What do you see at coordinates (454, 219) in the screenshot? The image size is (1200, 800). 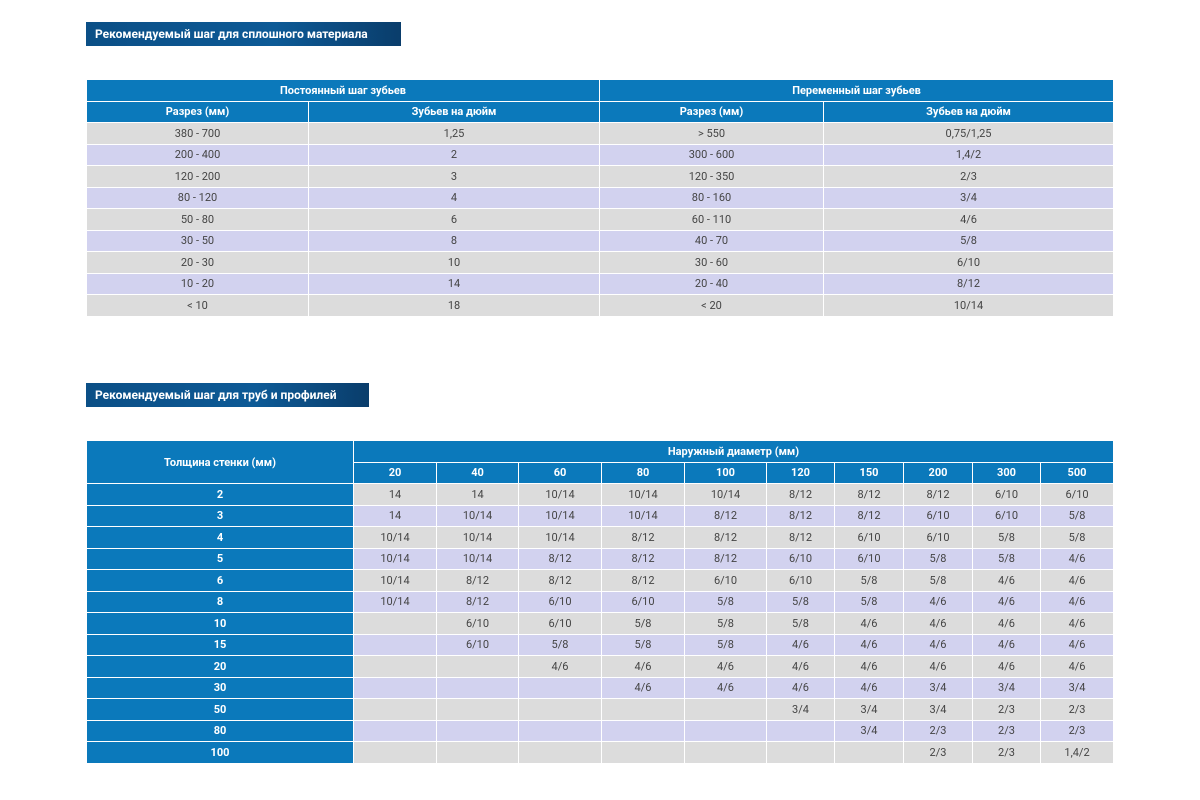 I see `cell: 6` at bounding box center [454, 219].